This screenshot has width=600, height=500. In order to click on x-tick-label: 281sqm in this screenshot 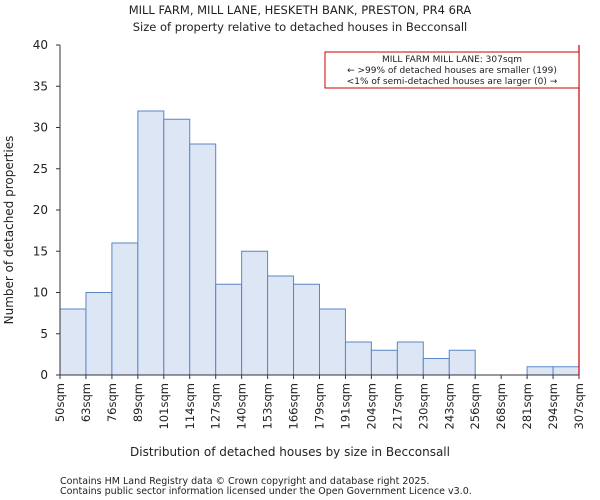, I will do `click(527, 406)`.